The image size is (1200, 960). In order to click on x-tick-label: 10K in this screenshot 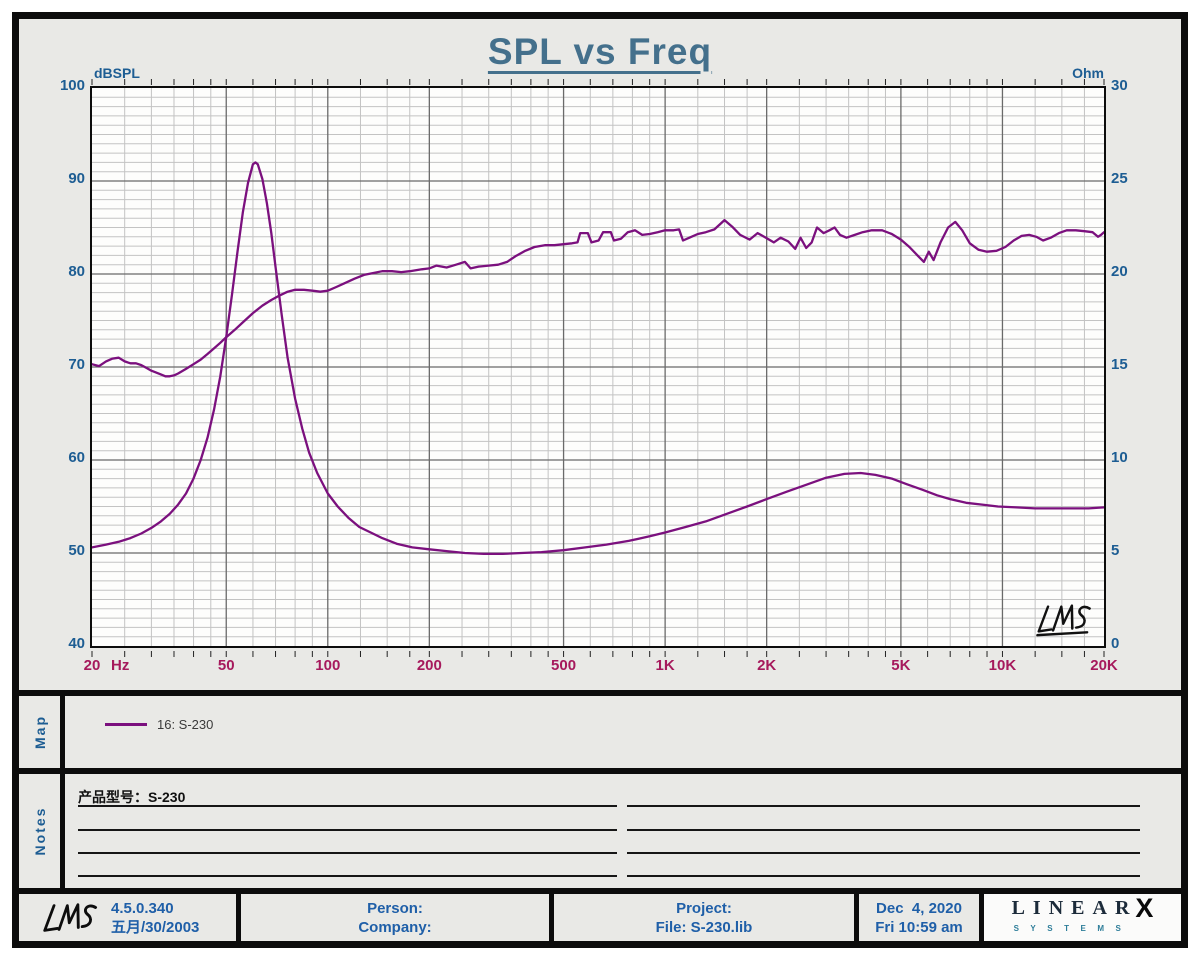, I will do `click(1002, 665)`.